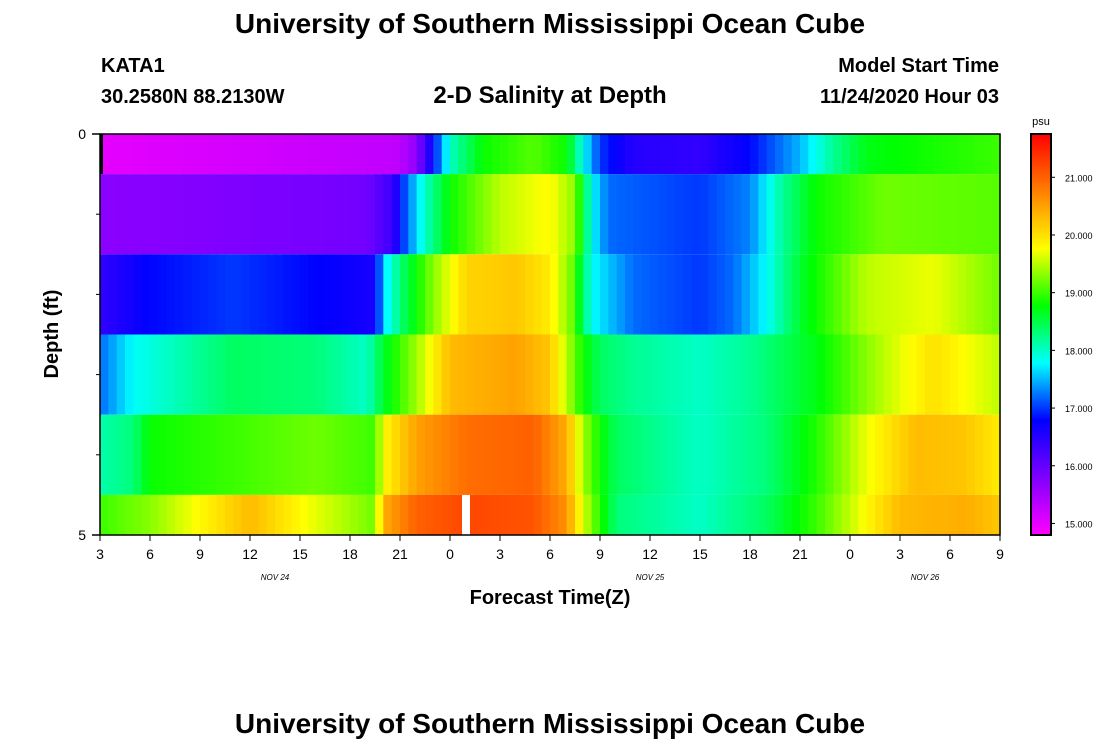 This screenshot has height=750, width=1100. Describe the element at coordinates (300, 554) in the screenshot. I see `x-tick-label: 15` at that location.